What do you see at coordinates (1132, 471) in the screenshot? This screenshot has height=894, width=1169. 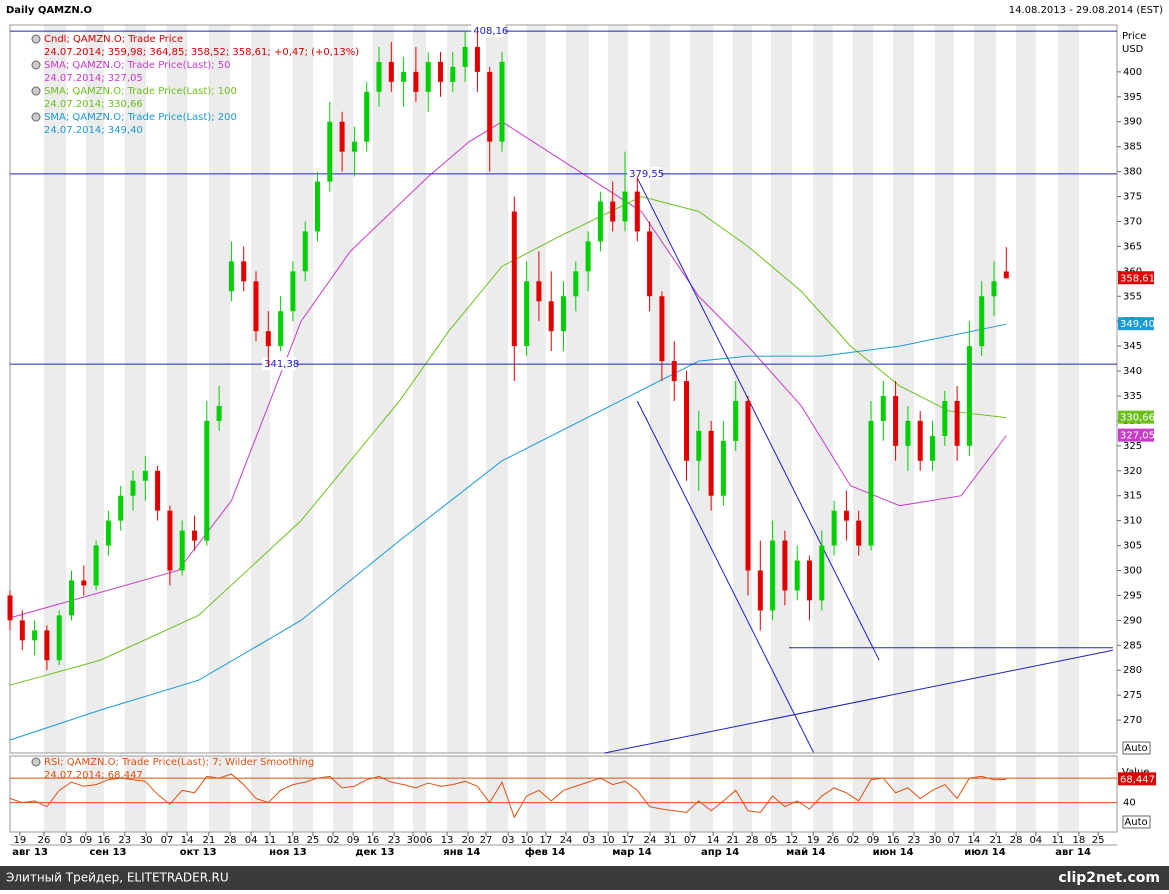 I see `y-tick-label: 320` at bounding box center [1132, 471].